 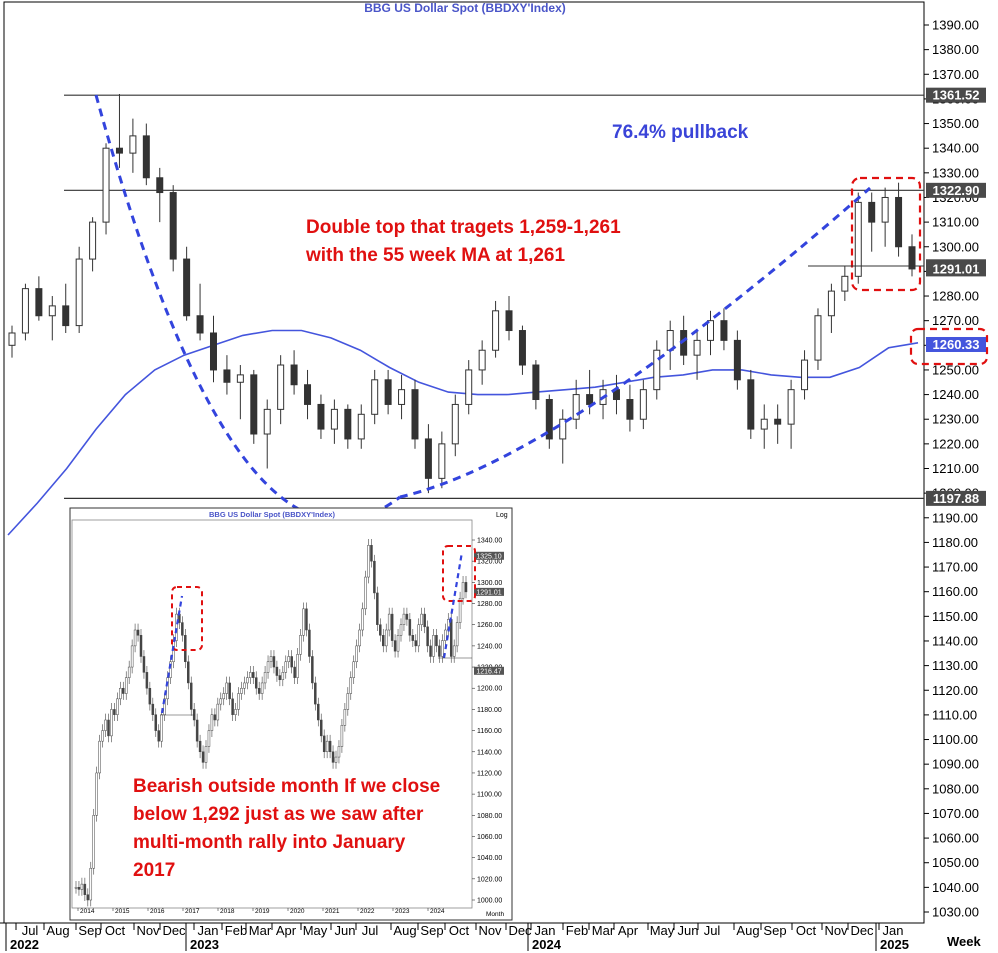 I want to click on x-month-label: Aug, so click(x=404, y=930).